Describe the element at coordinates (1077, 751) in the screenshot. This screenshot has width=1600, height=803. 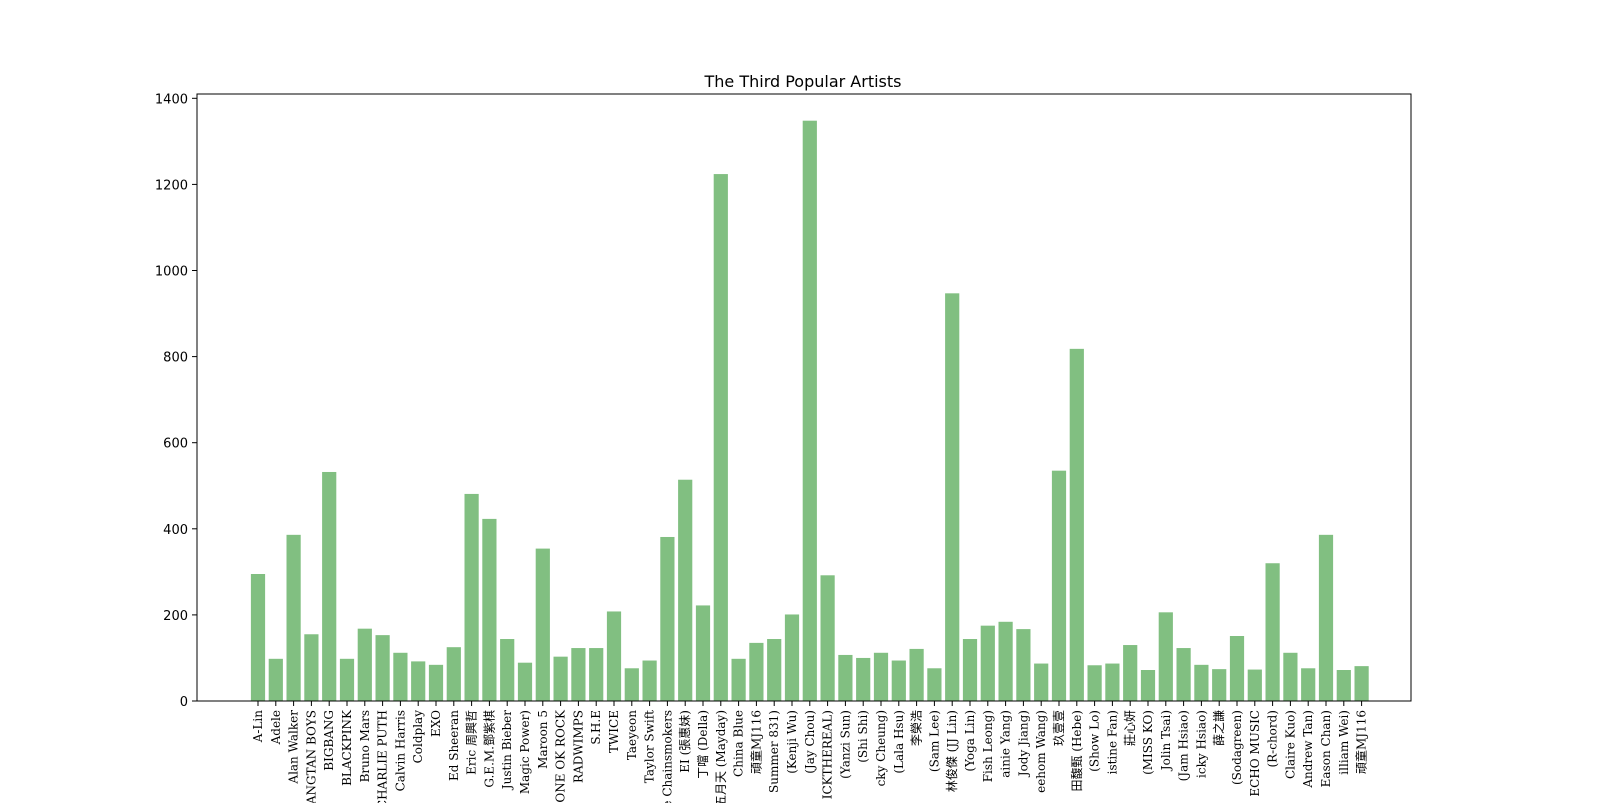
I see `x-tick-label: 田馥甄 (Hebe)` at that location.